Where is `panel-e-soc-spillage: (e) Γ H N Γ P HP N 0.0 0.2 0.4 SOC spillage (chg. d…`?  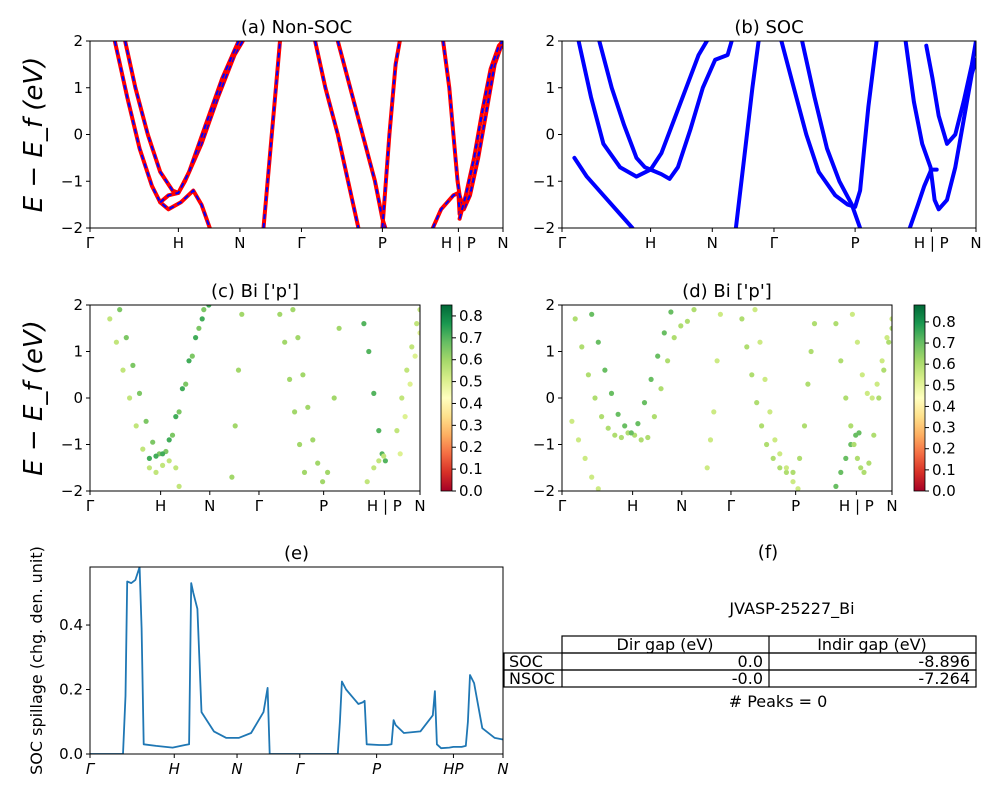
panel-e-soc-spillage: (e) Γ H N Γ P HP N 0.0 0.2 0.4 SOC spillage (chg. d… is located at coordinates (268, 660).